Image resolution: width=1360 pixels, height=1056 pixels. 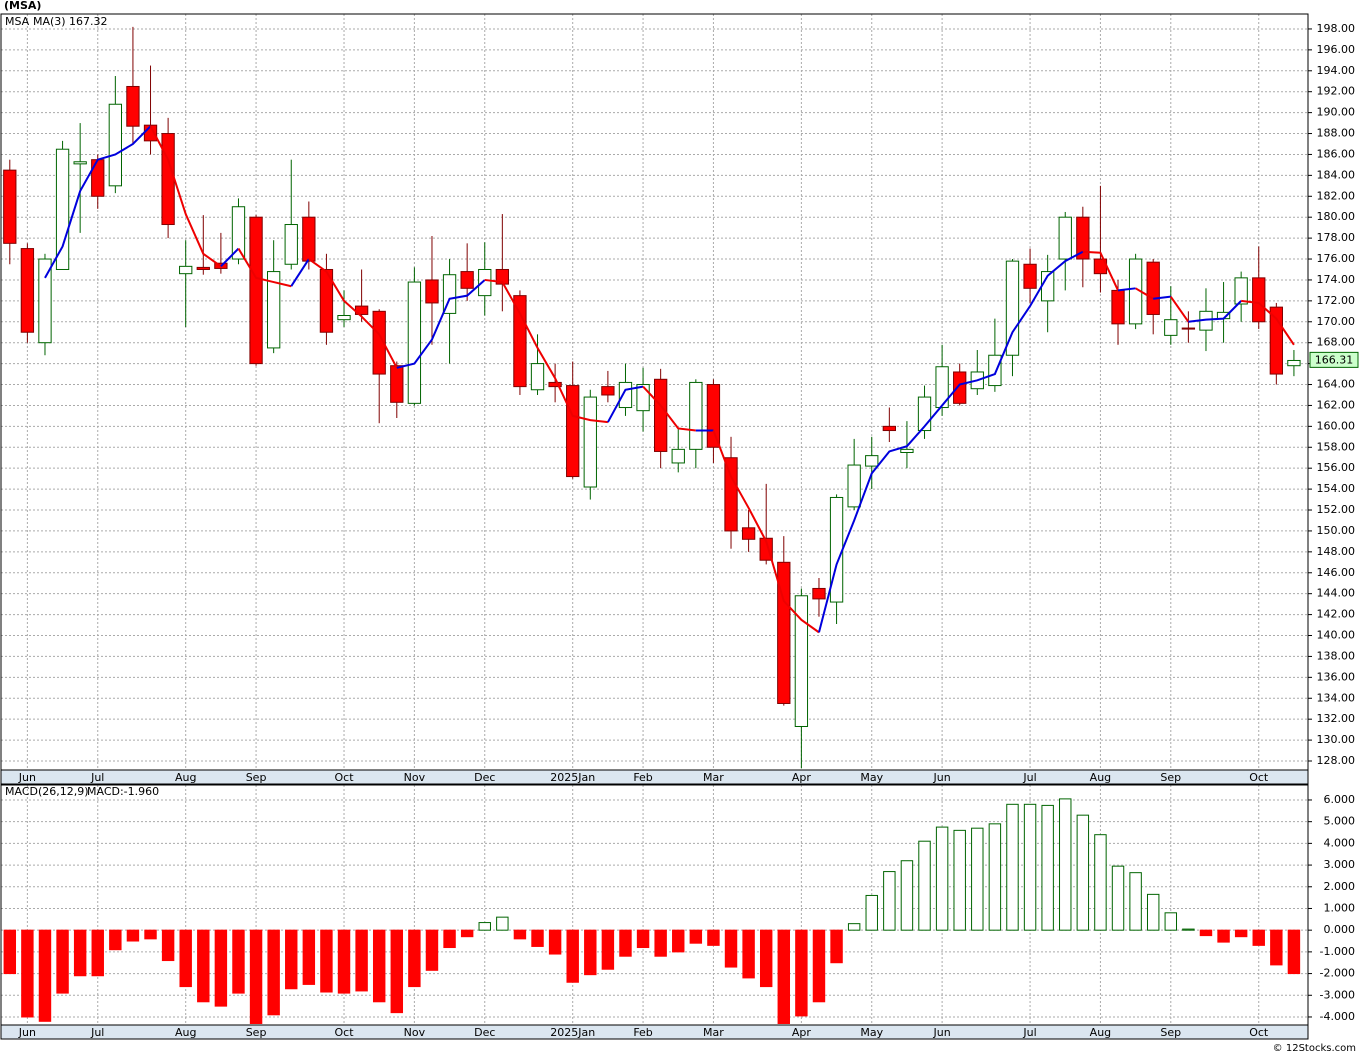 What do you see at coordinates (1340, 907) in the screenshot?
I see `y-tick-label: 1.000` at bounding box center [1340, 907].